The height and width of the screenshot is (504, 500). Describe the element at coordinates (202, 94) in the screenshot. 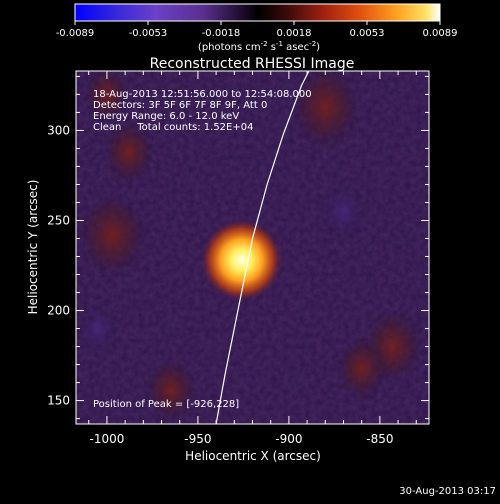

I see `annotation-time: 18-Aug-2013 12:51:56.000 to 12:54:08.000` at that location.